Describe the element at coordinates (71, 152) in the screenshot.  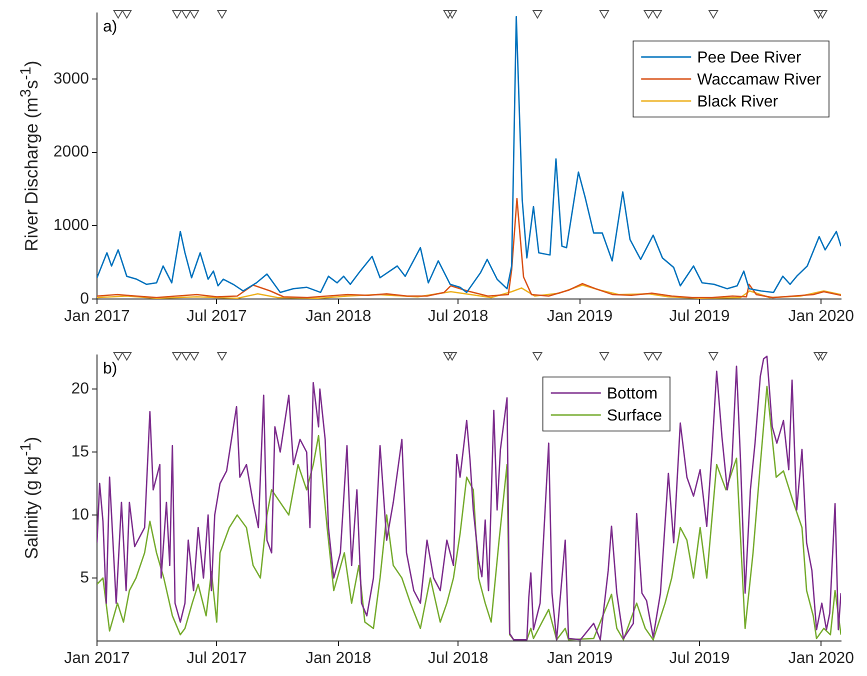
I see `y-tick-label: 2000` at that location.